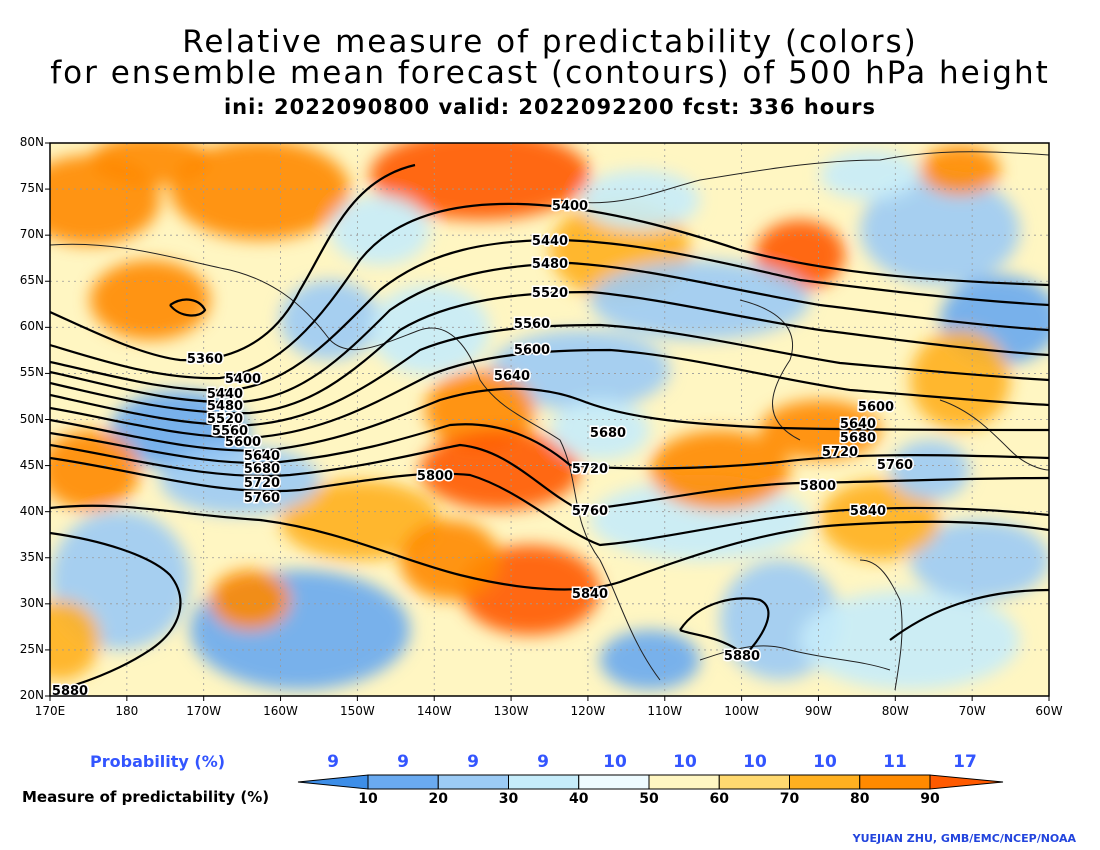 The height and width of the screenshot is (850, 1100). What do you see at coordinates (570, 206) in the screenshot?
I see `contour-label: 5400` at bounding box center [570, 206].